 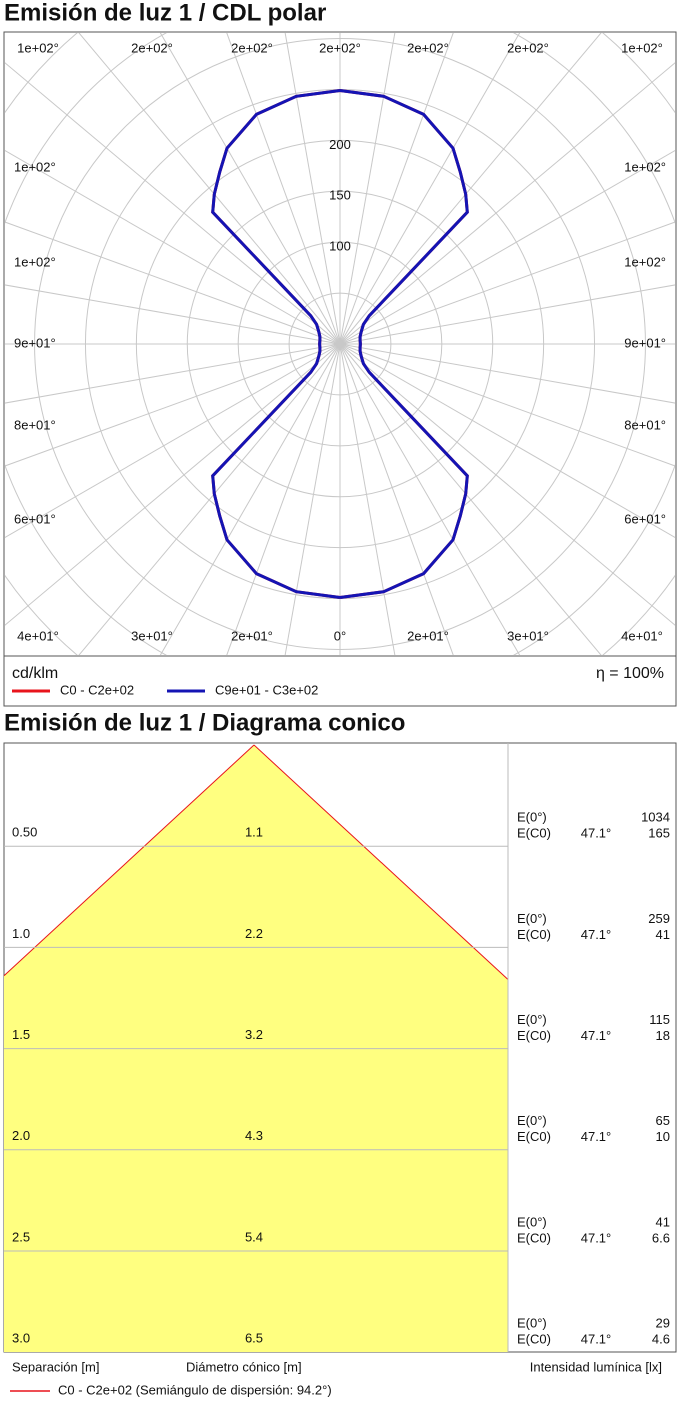 What do you see at coordinates (244, 1366) in the screenshot?
I see `footer-label: Diámetro cónico [m]` at bounding box center [244, 1366].